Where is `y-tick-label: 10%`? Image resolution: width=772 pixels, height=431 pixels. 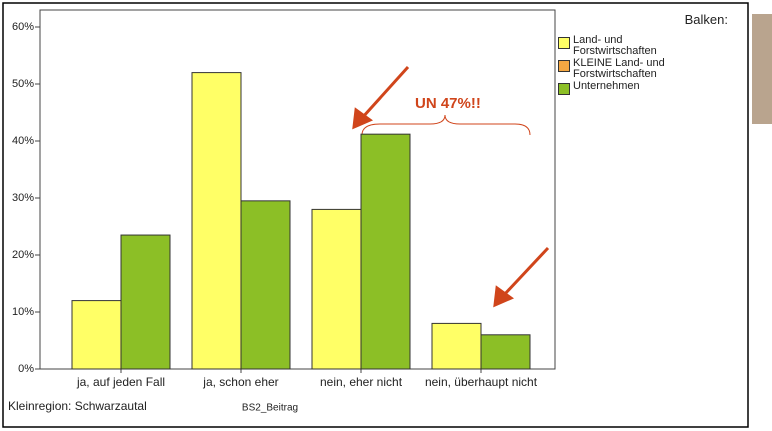 y-tick-label: 10% is located at coordinates (23, 312).